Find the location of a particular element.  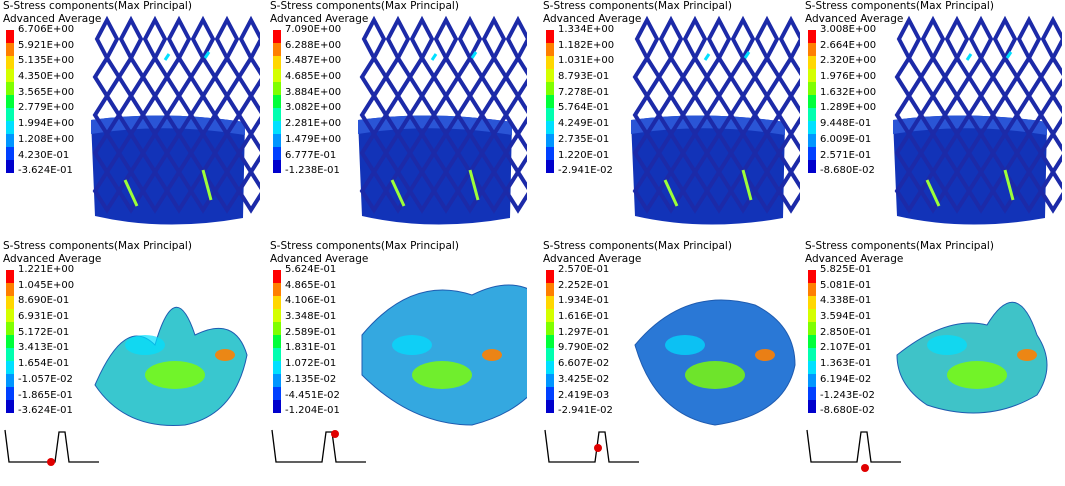

legend-value: 1.220E-01 is located at coordinates (584, 155).